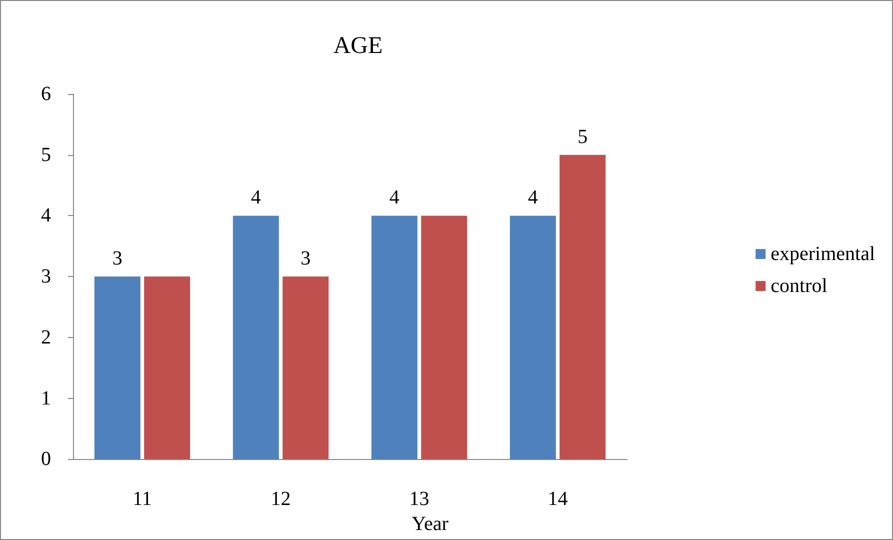 The height and width of the screenshot is (540, 893). I want to click on x-axis-title: Year, so click(430, 524).